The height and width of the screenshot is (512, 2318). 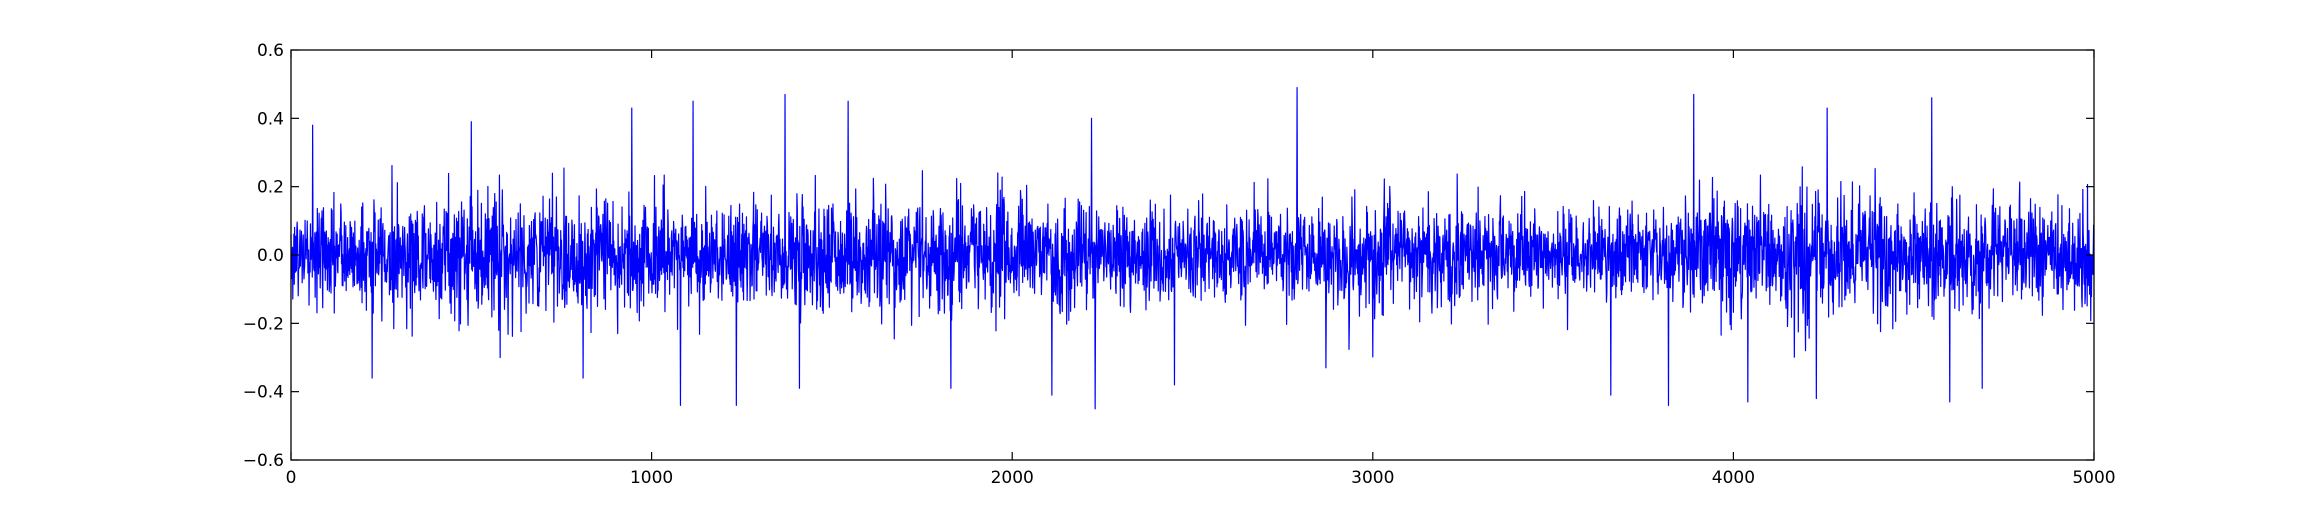 What do you see at coordinates (270, 256) in the screenshot?
I see `y-tick-label: 0.0` at bounding box center [270, 256].